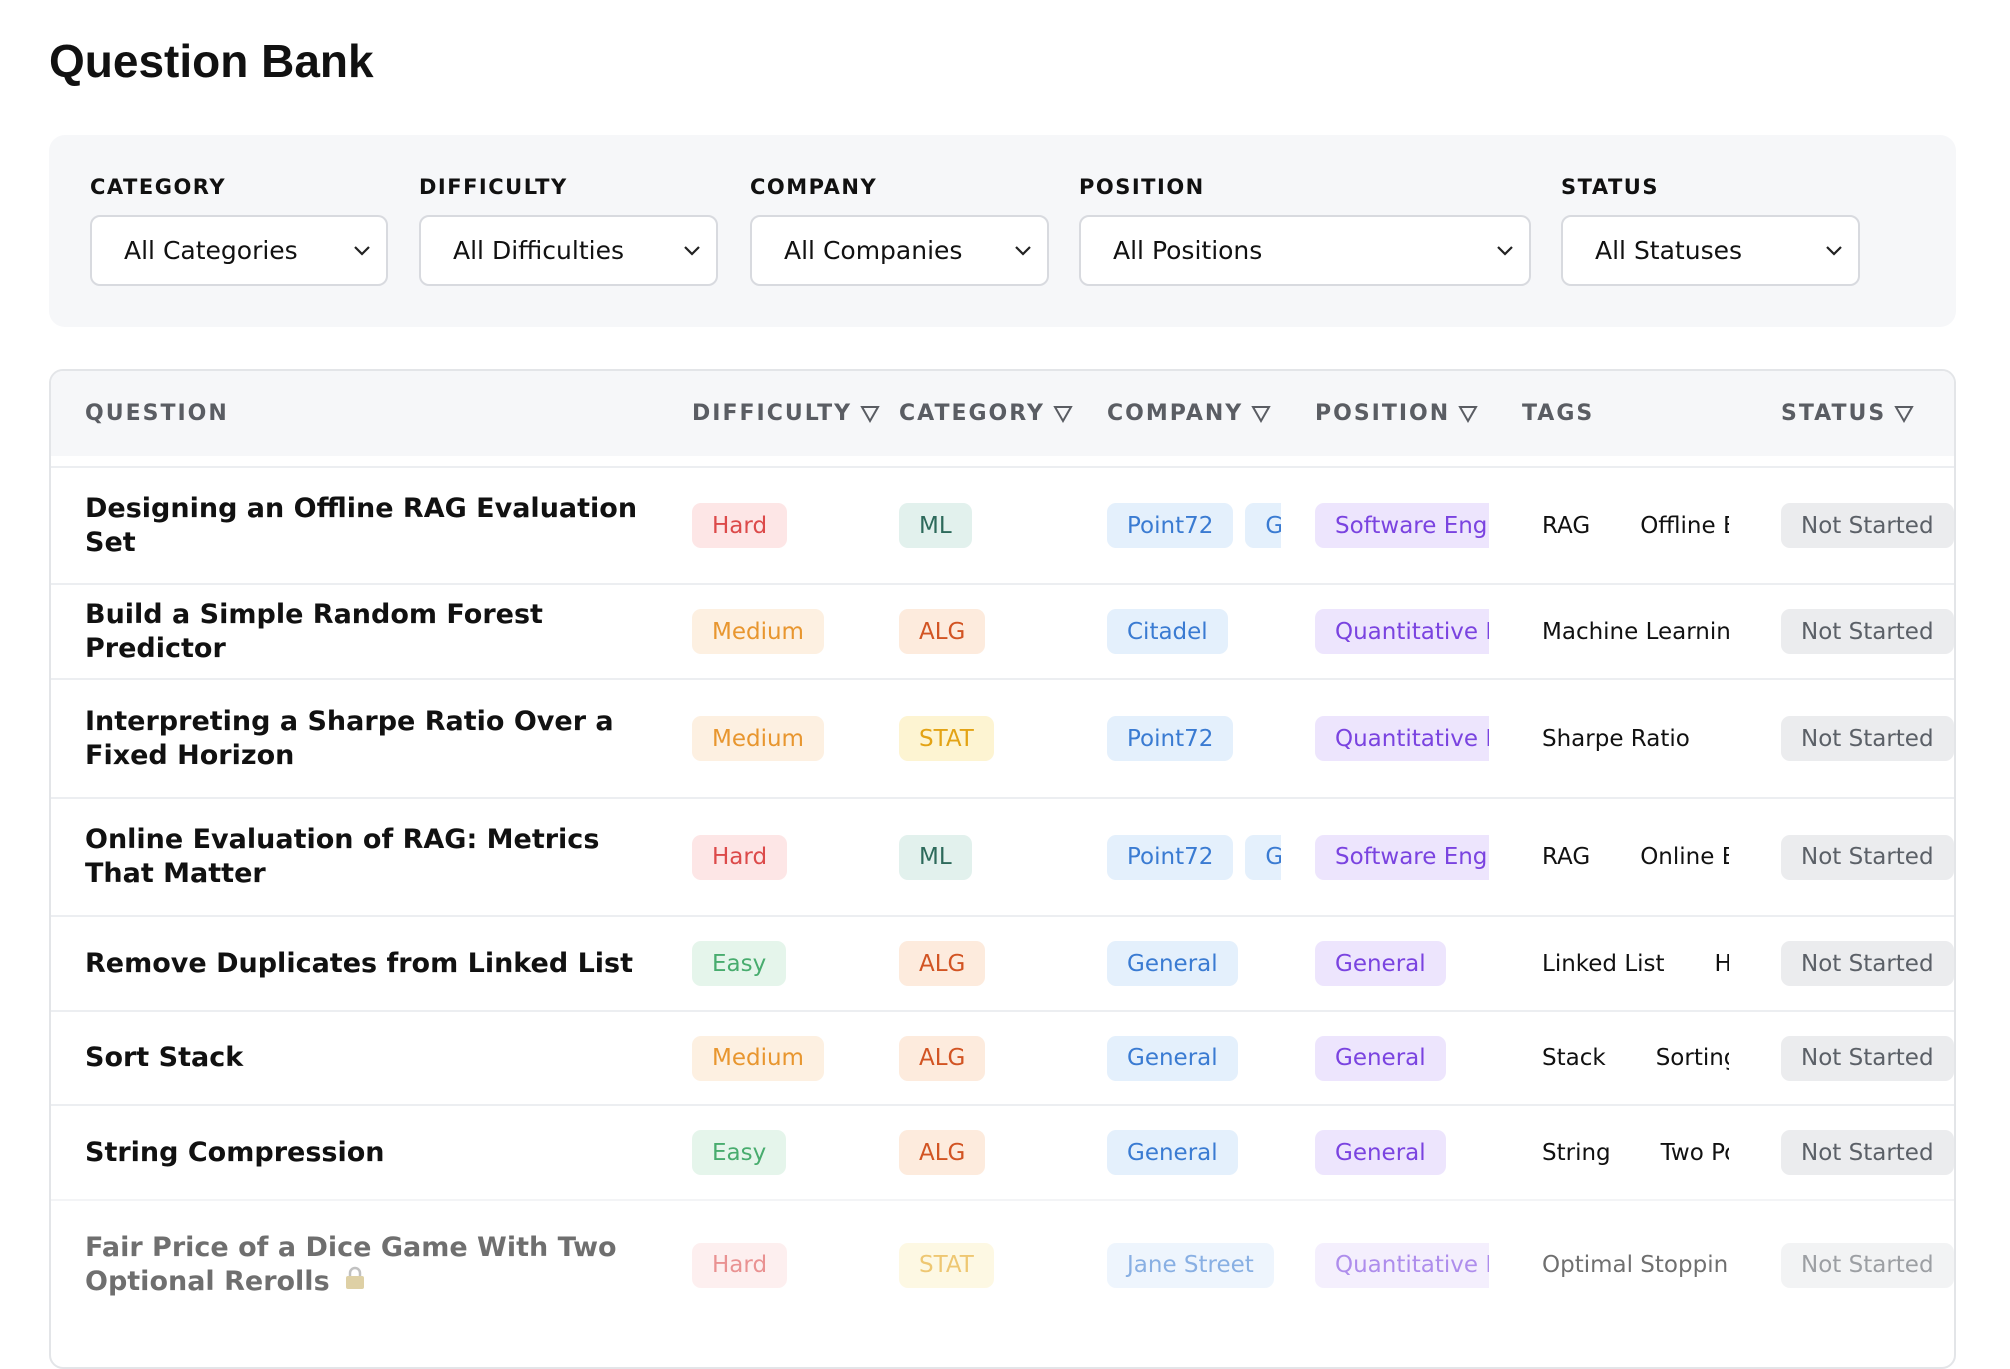 The image size is (2010, 1369). I want to click on column-label: DIFFICULTY, so click(772, 413).